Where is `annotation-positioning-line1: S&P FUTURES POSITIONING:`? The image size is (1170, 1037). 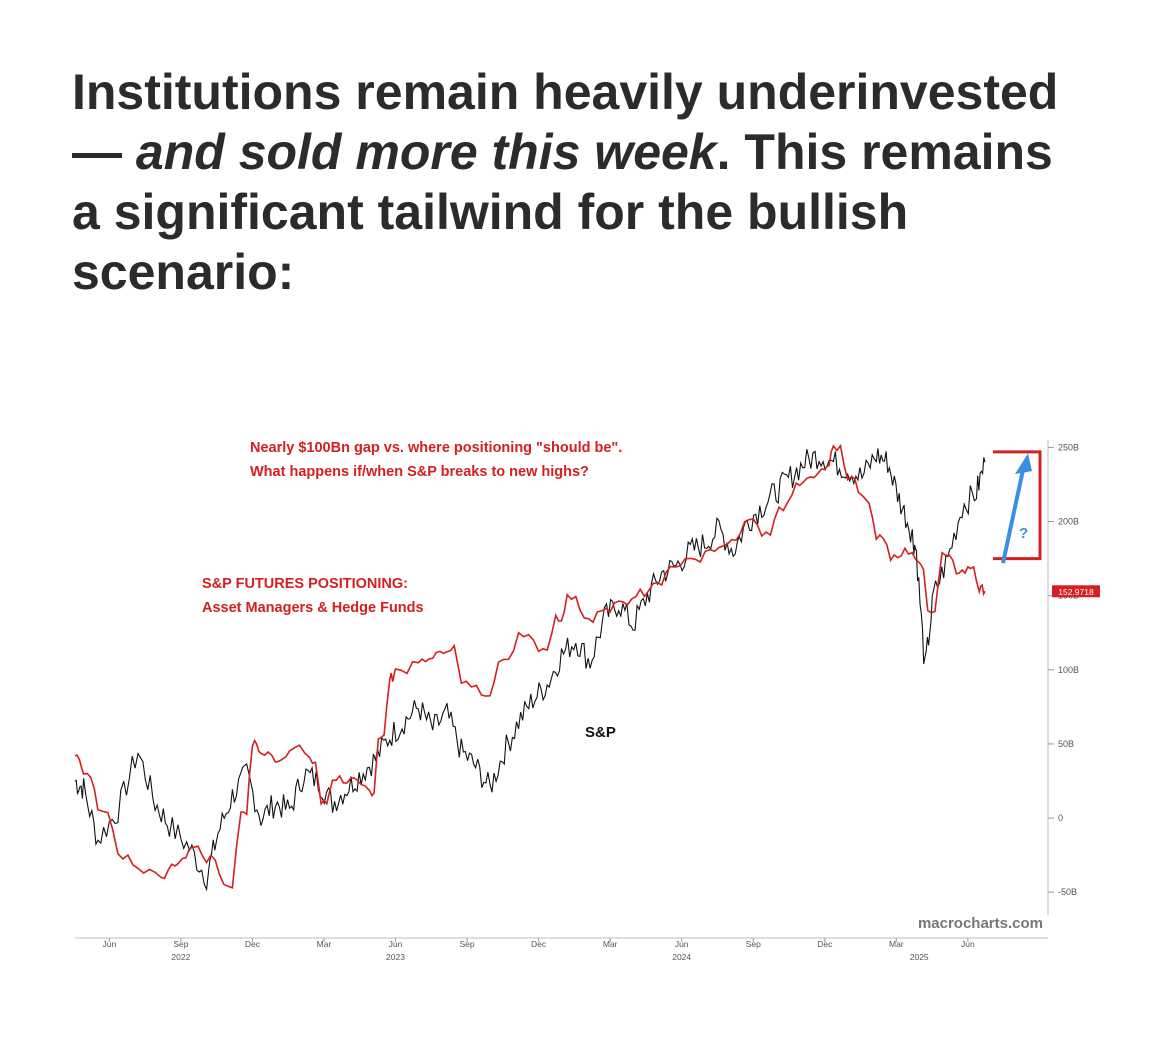
annotation-positioning-line1: S&P FUTURES POSITIONING: is located at coordinates (305, 584).